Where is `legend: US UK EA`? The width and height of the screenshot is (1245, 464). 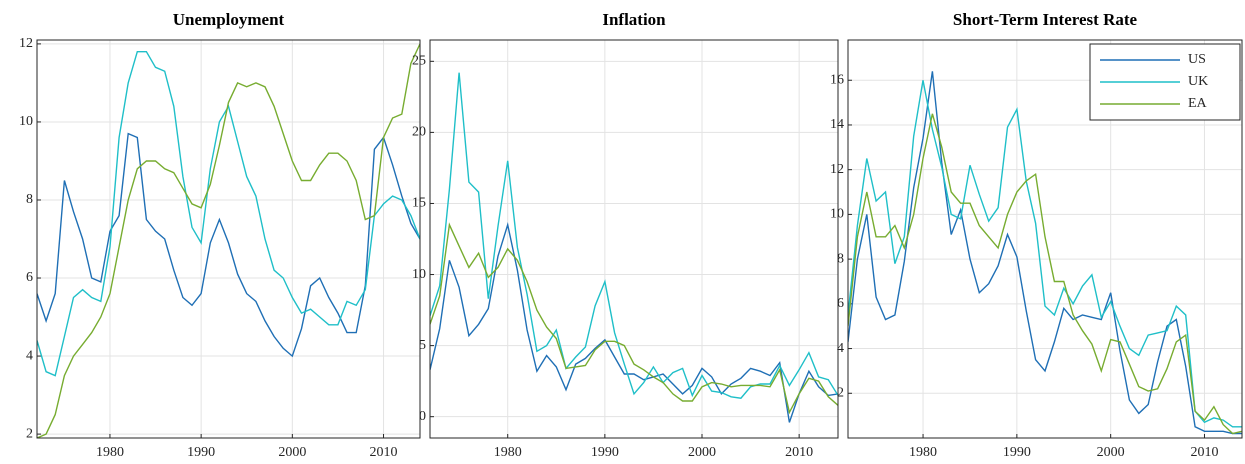 legend: US UK EA is located at coordinates (1165, 82).